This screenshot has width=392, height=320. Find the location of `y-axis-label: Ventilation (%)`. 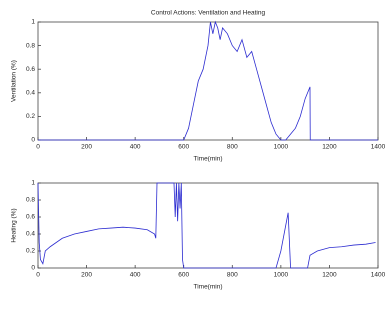

y-axis-label: Ventilation (%) is located at coordinates (14, 81).